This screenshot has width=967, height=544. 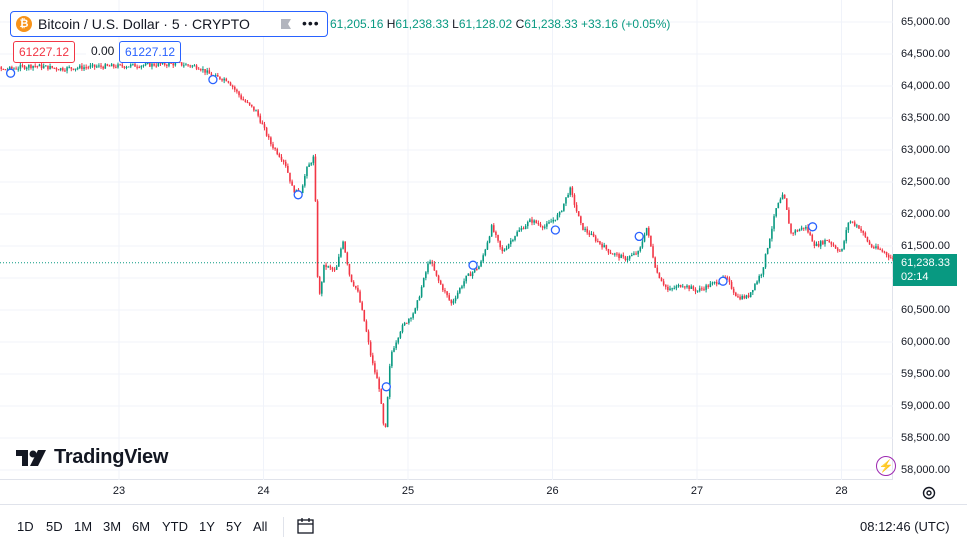 What do you see at coordinates (175, 526) in the screenshot?
I see `range-button-ytd: YTD` at bounding box center [175, 526].